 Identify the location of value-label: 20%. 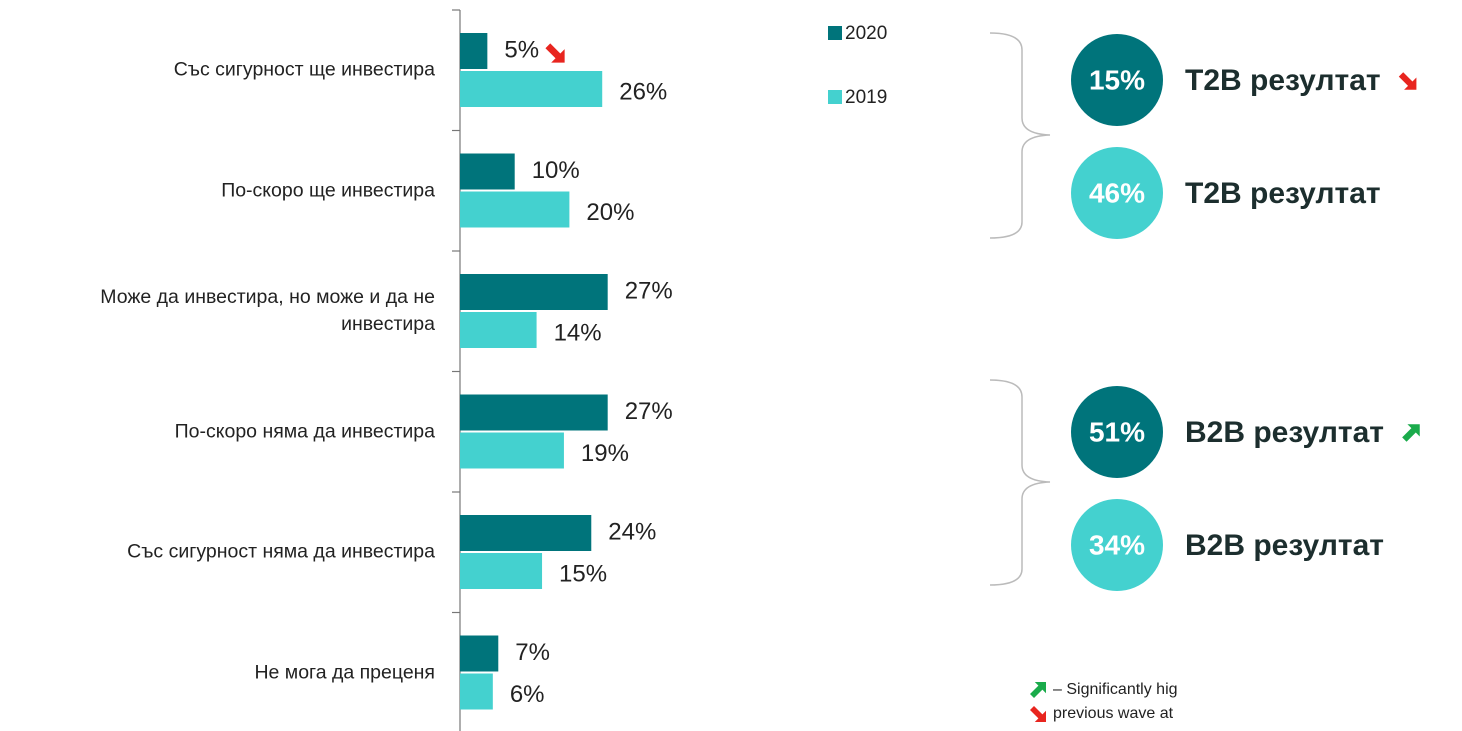
(610, 212).